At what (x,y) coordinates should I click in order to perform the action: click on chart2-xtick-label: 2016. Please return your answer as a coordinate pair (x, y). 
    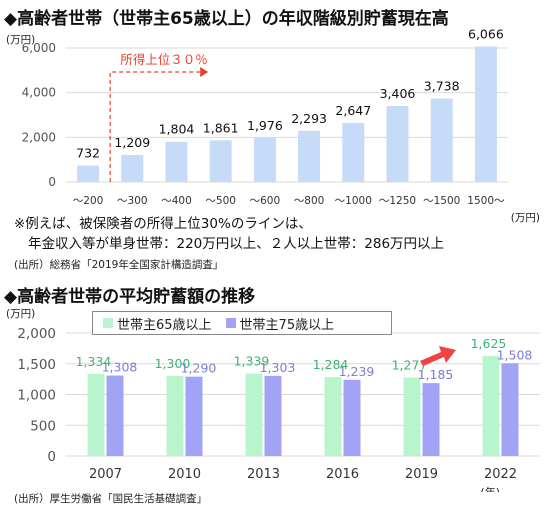
    Looking at the image, I should click on (342, 474).